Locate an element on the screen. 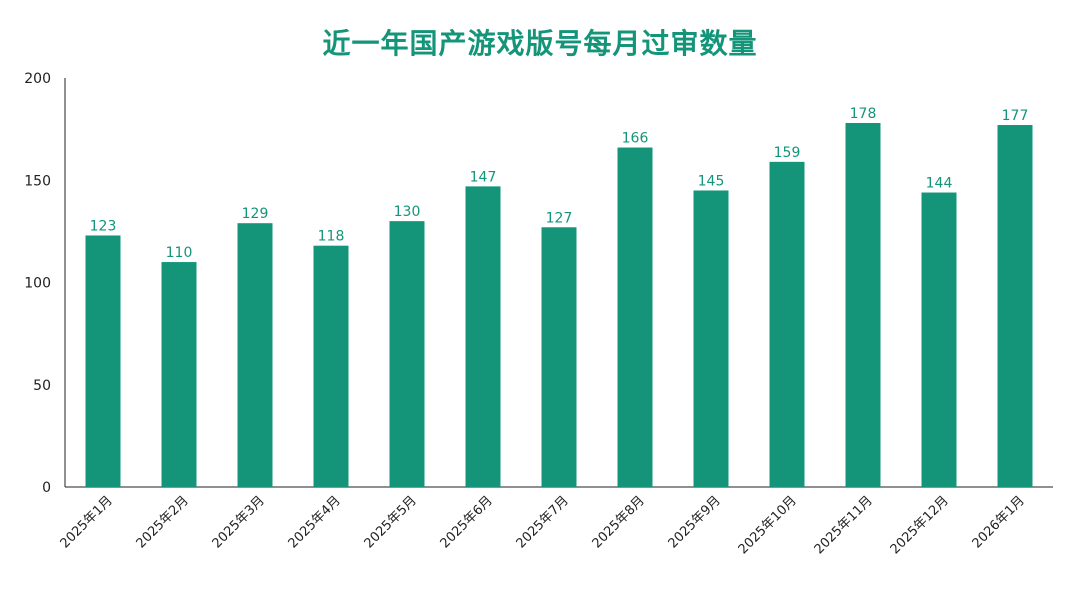  data-label: 159 is located at coordinates (787, 153).